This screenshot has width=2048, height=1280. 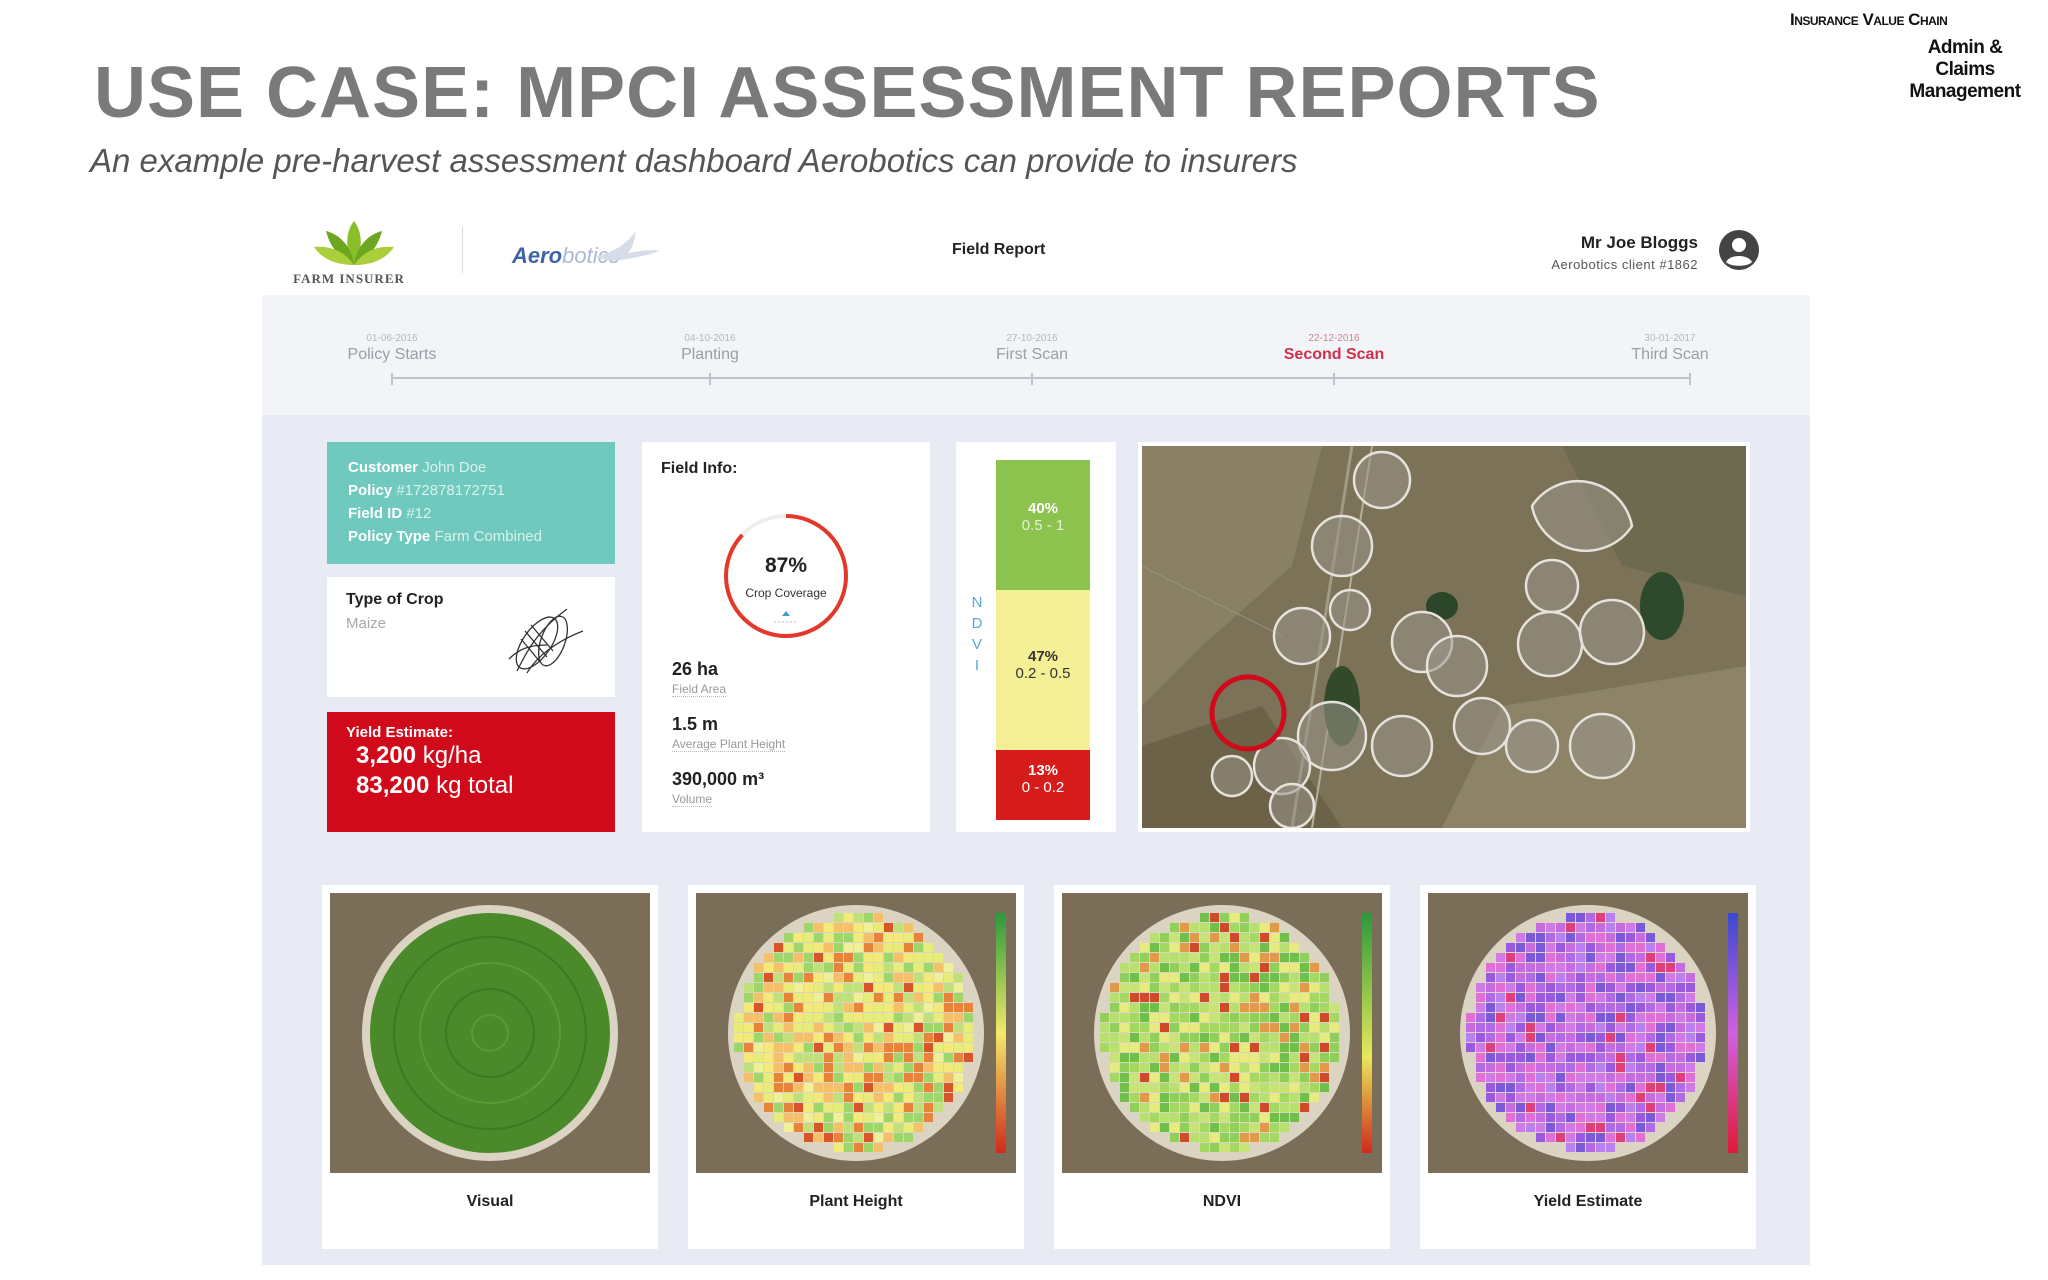 What do you see at coordinates (710, 348) in the screenshot?
I see `timeline-step-planting: 04-10-2016 Planting` at bounding box center [710, 348].